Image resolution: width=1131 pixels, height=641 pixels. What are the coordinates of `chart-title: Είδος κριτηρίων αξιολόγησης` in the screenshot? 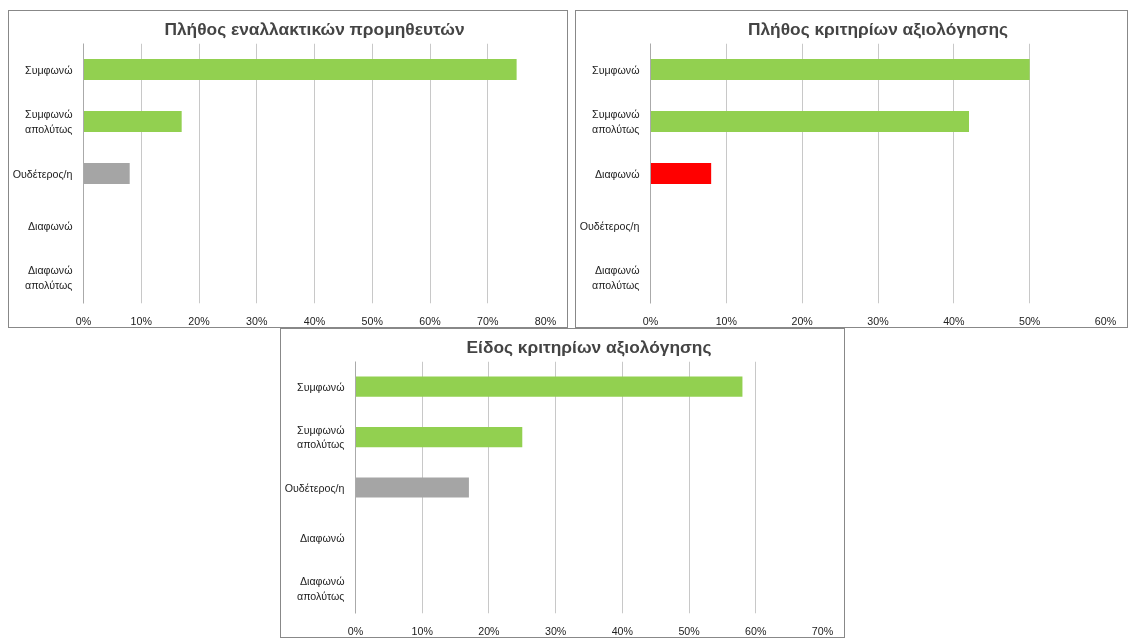 It's located at (589, 346).